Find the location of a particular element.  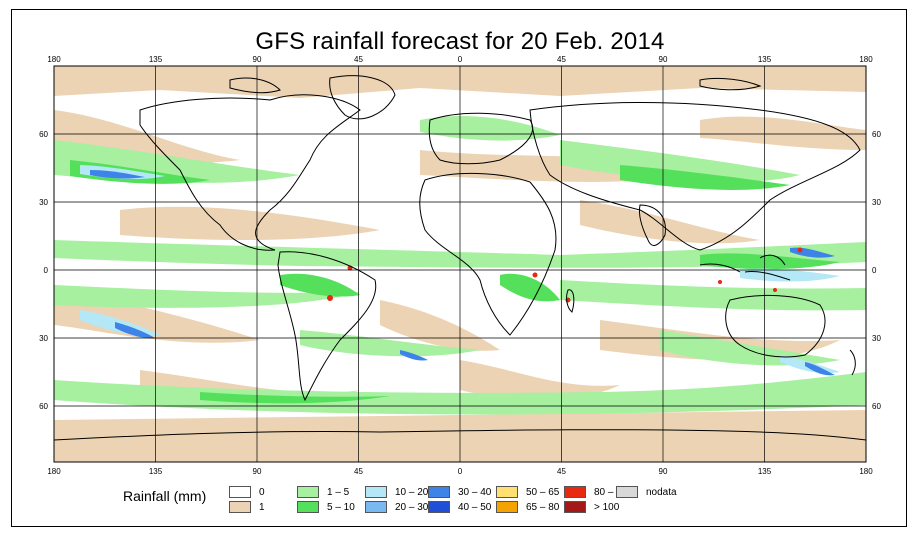

legend-label: 80 – 100 is located at coordinates (613, 492).